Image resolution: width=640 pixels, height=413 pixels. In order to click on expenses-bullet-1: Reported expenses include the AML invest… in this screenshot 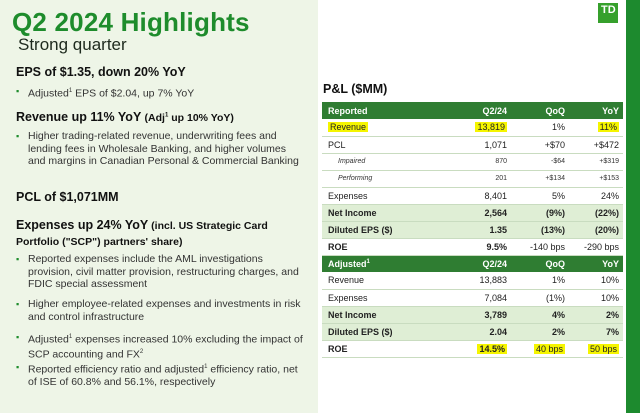, I will do `click(159, 272)`.